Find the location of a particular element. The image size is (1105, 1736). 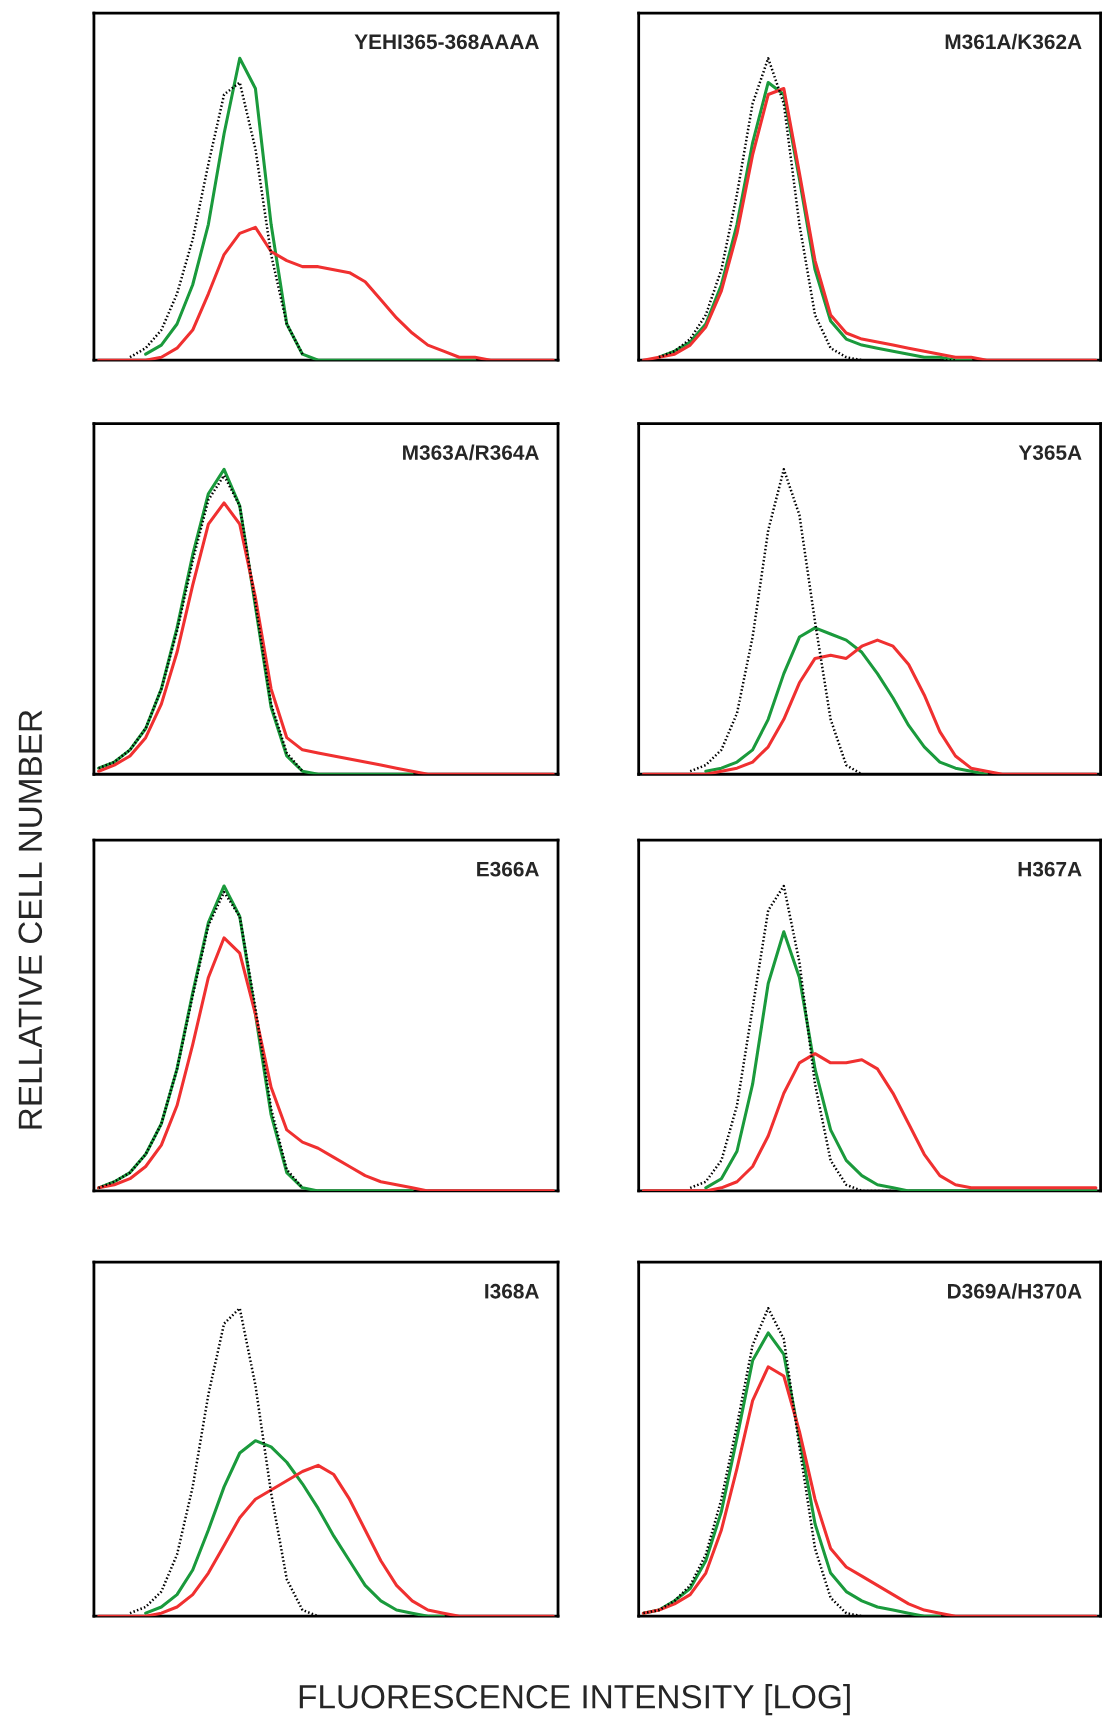

chart-title: D369A/H370A is located at coordinates (1015, 1291).